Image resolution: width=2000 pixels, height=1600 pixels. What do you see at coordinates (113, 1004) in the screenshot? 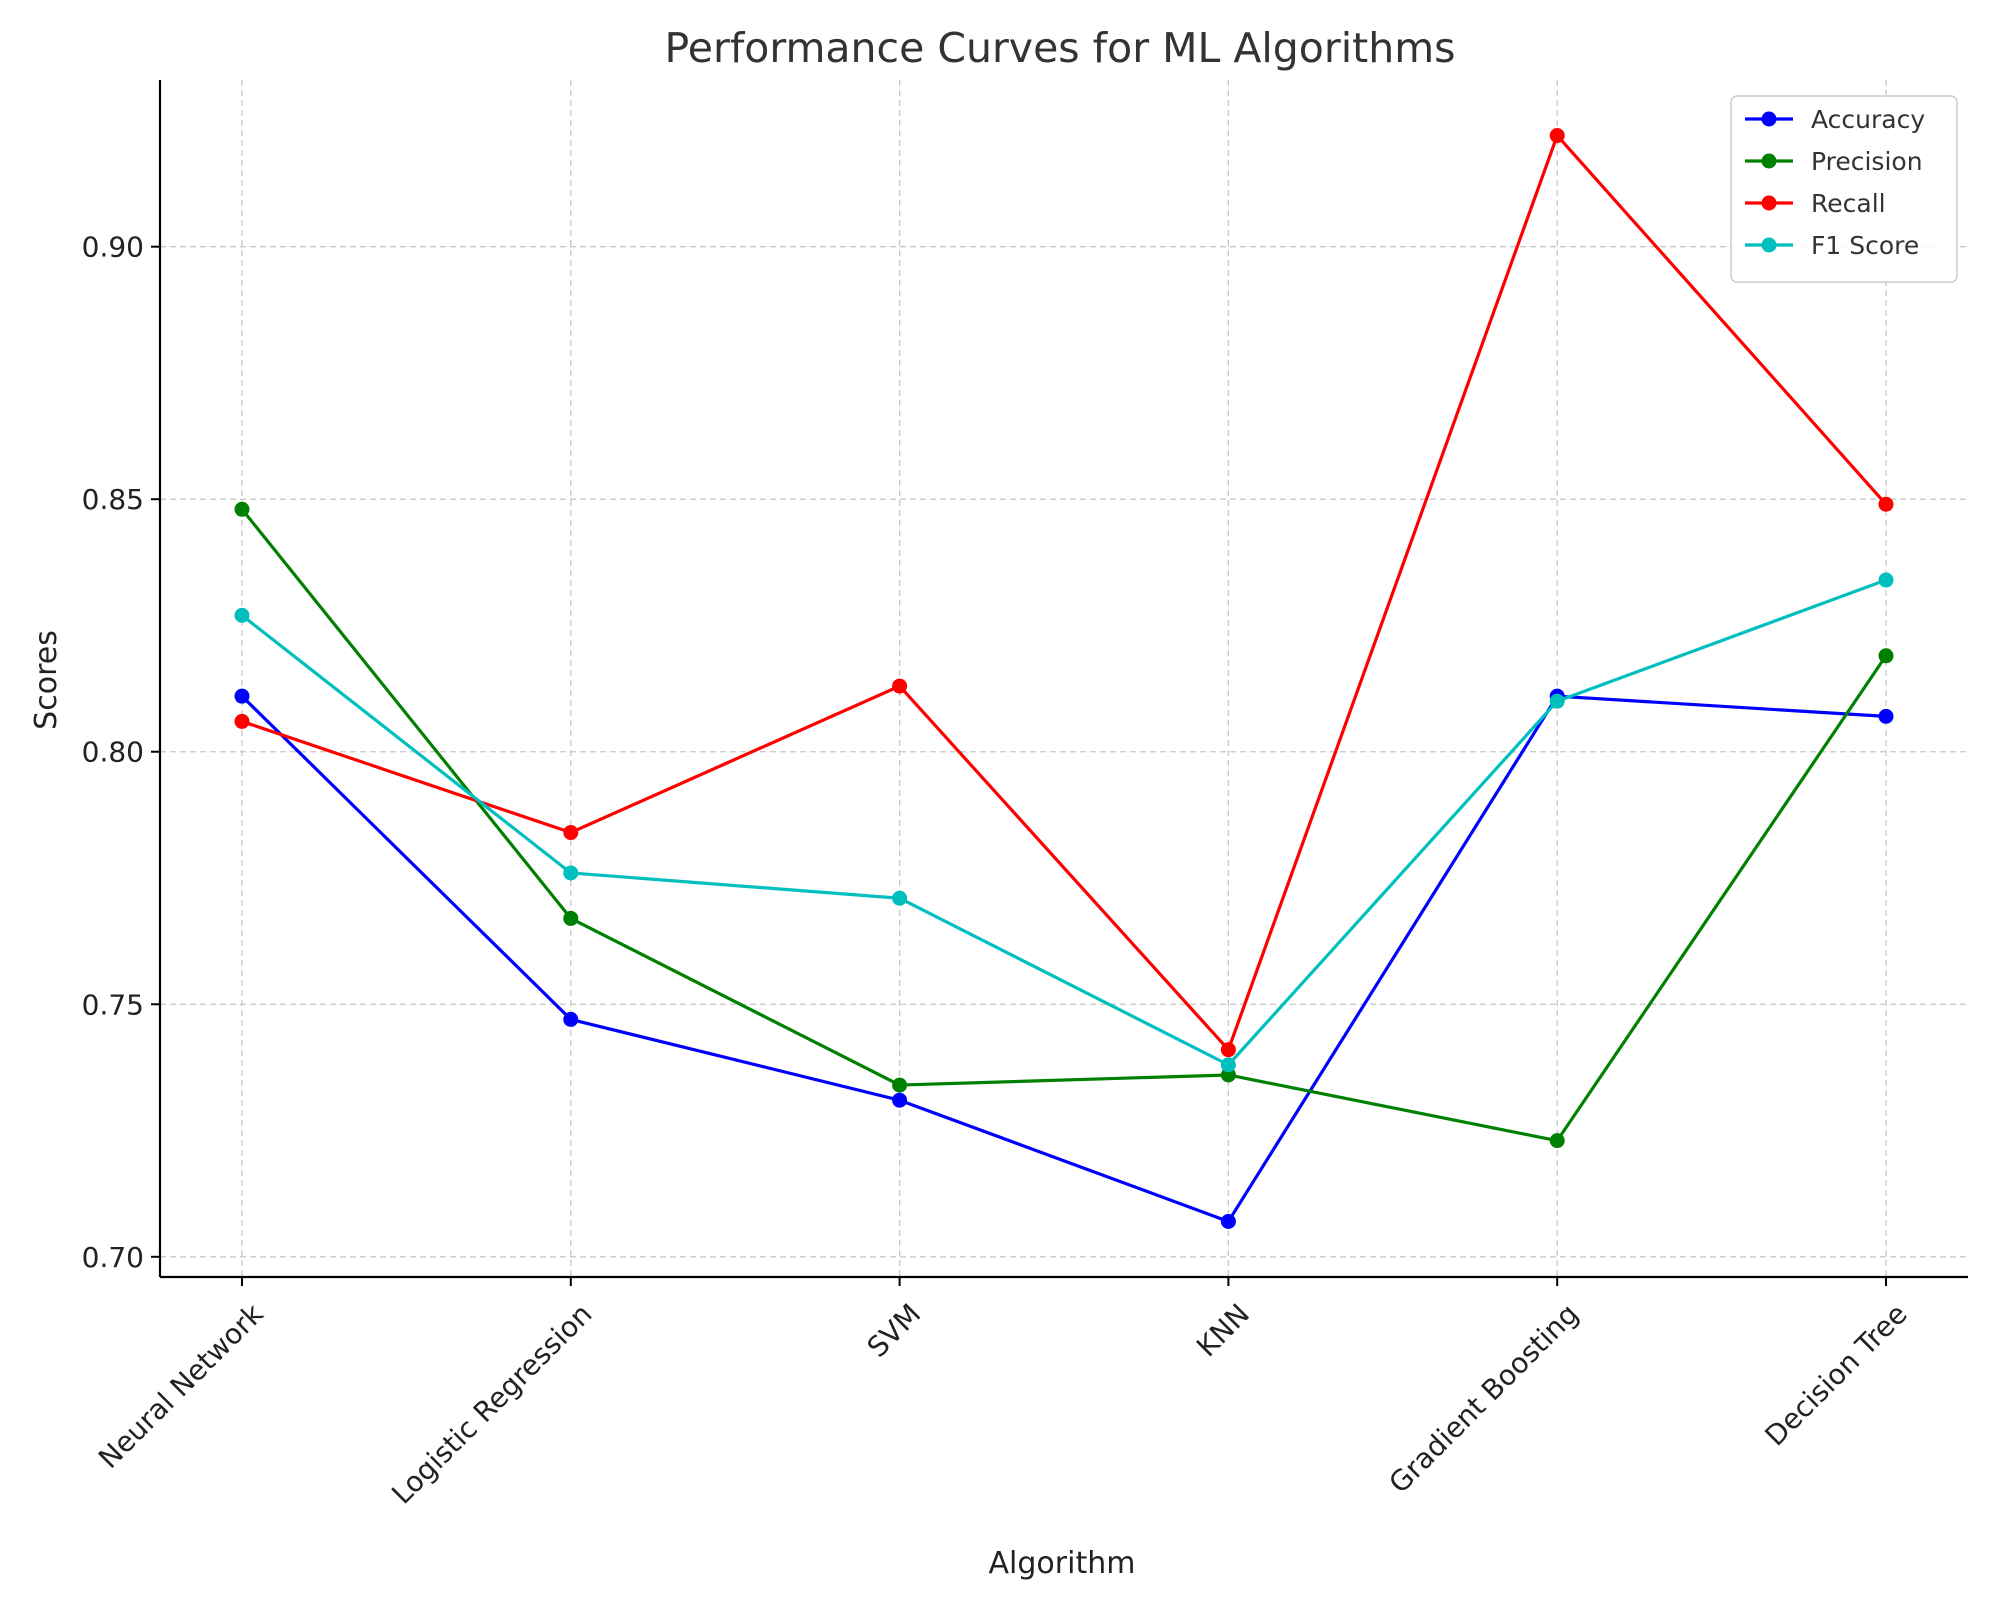
I see `y-tick-label: 0.75` at bounding box center [113, 1004].